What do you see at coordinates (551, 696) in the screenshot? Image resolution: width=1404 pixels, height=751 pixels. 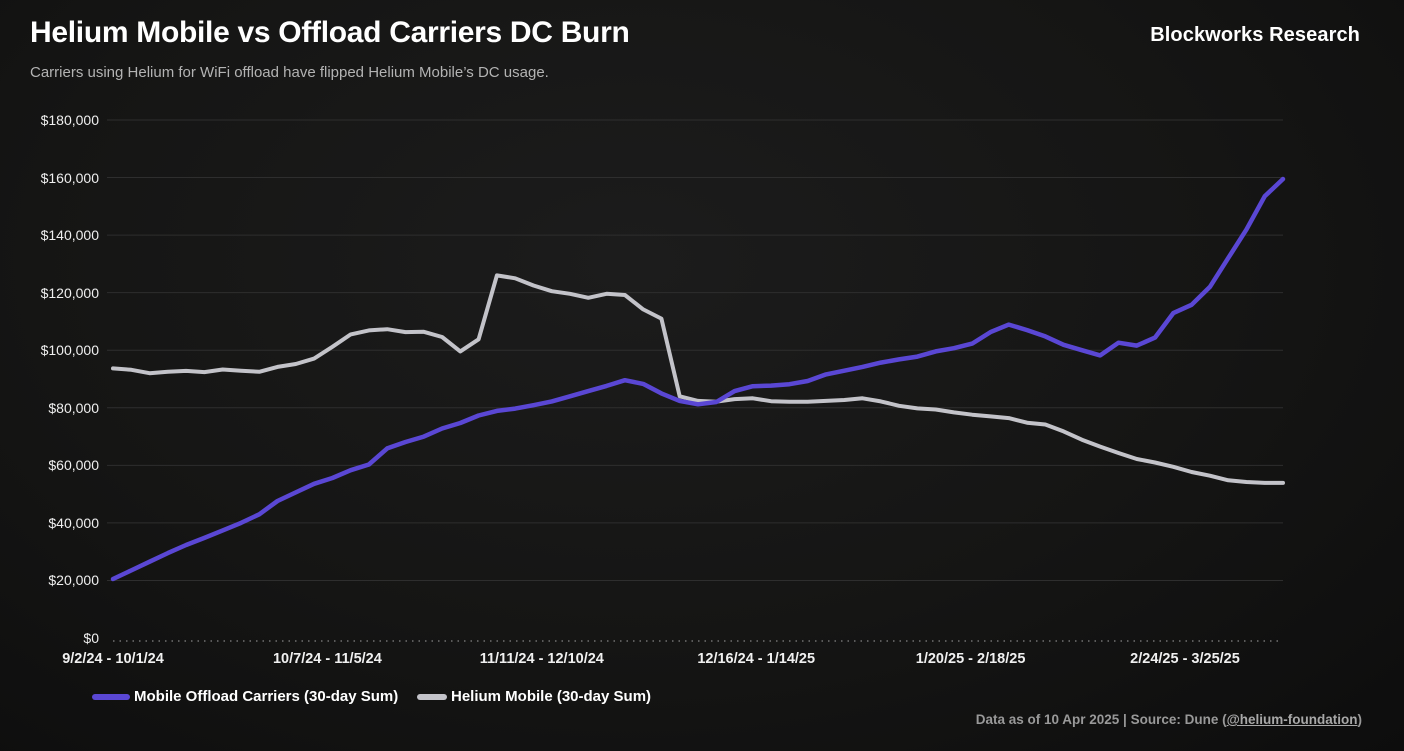 I see `legend-label-helium-mobile: Helium Mobile (30-day Sum)` at bounding box center [551, 696].